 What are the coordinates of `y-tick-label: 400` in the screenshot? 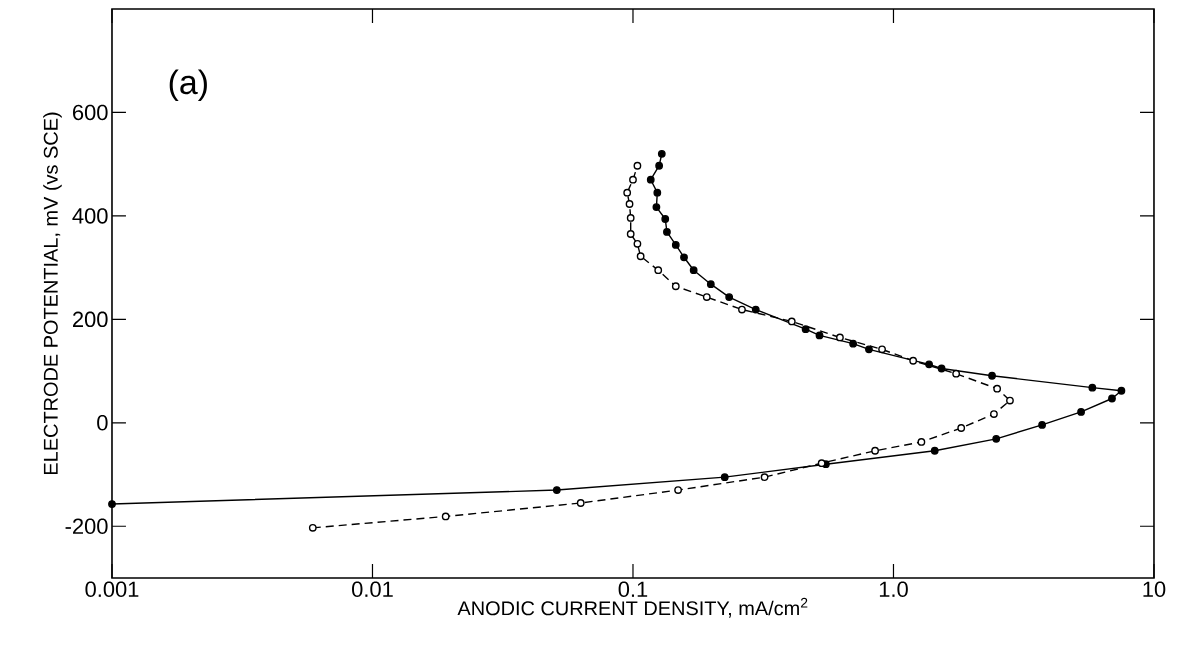 It's located at (90, 216).